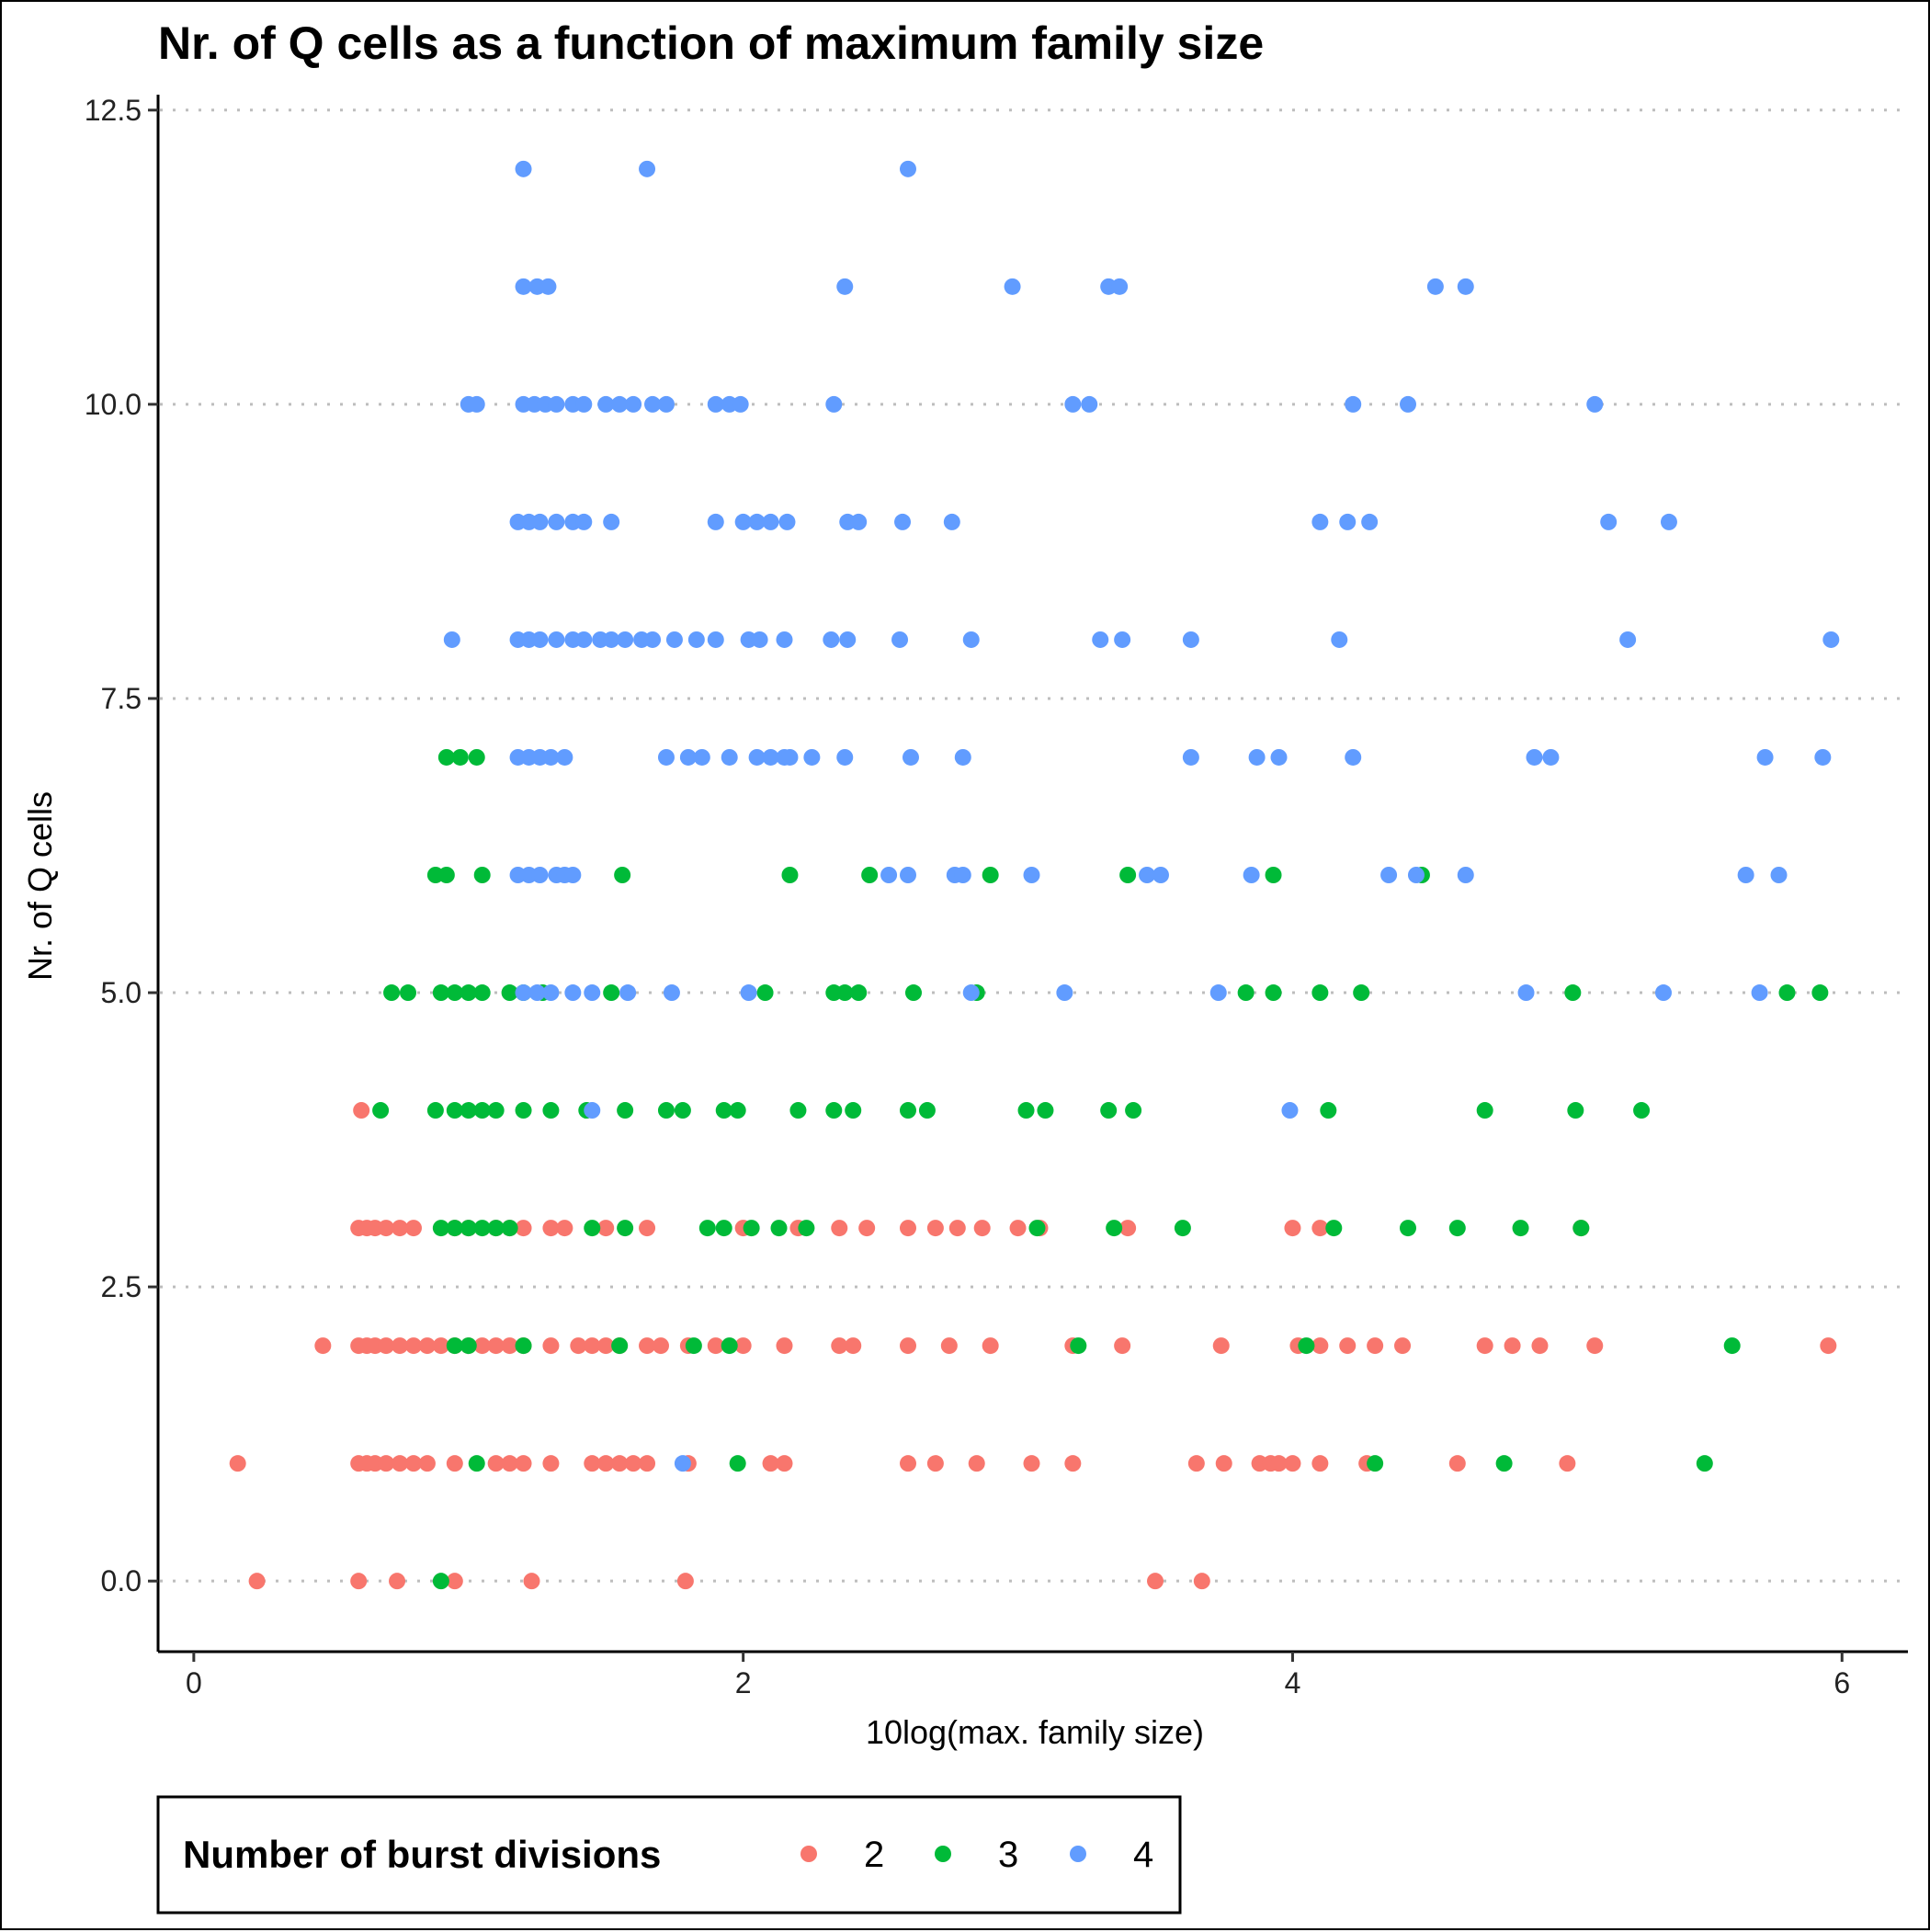 The height and width of the screenshot is (1932, 1930). What do you see at coordinates (744, 1683) in the screenshot?
I see `x-tick-label: 2` at bounding box center [744, 1683].